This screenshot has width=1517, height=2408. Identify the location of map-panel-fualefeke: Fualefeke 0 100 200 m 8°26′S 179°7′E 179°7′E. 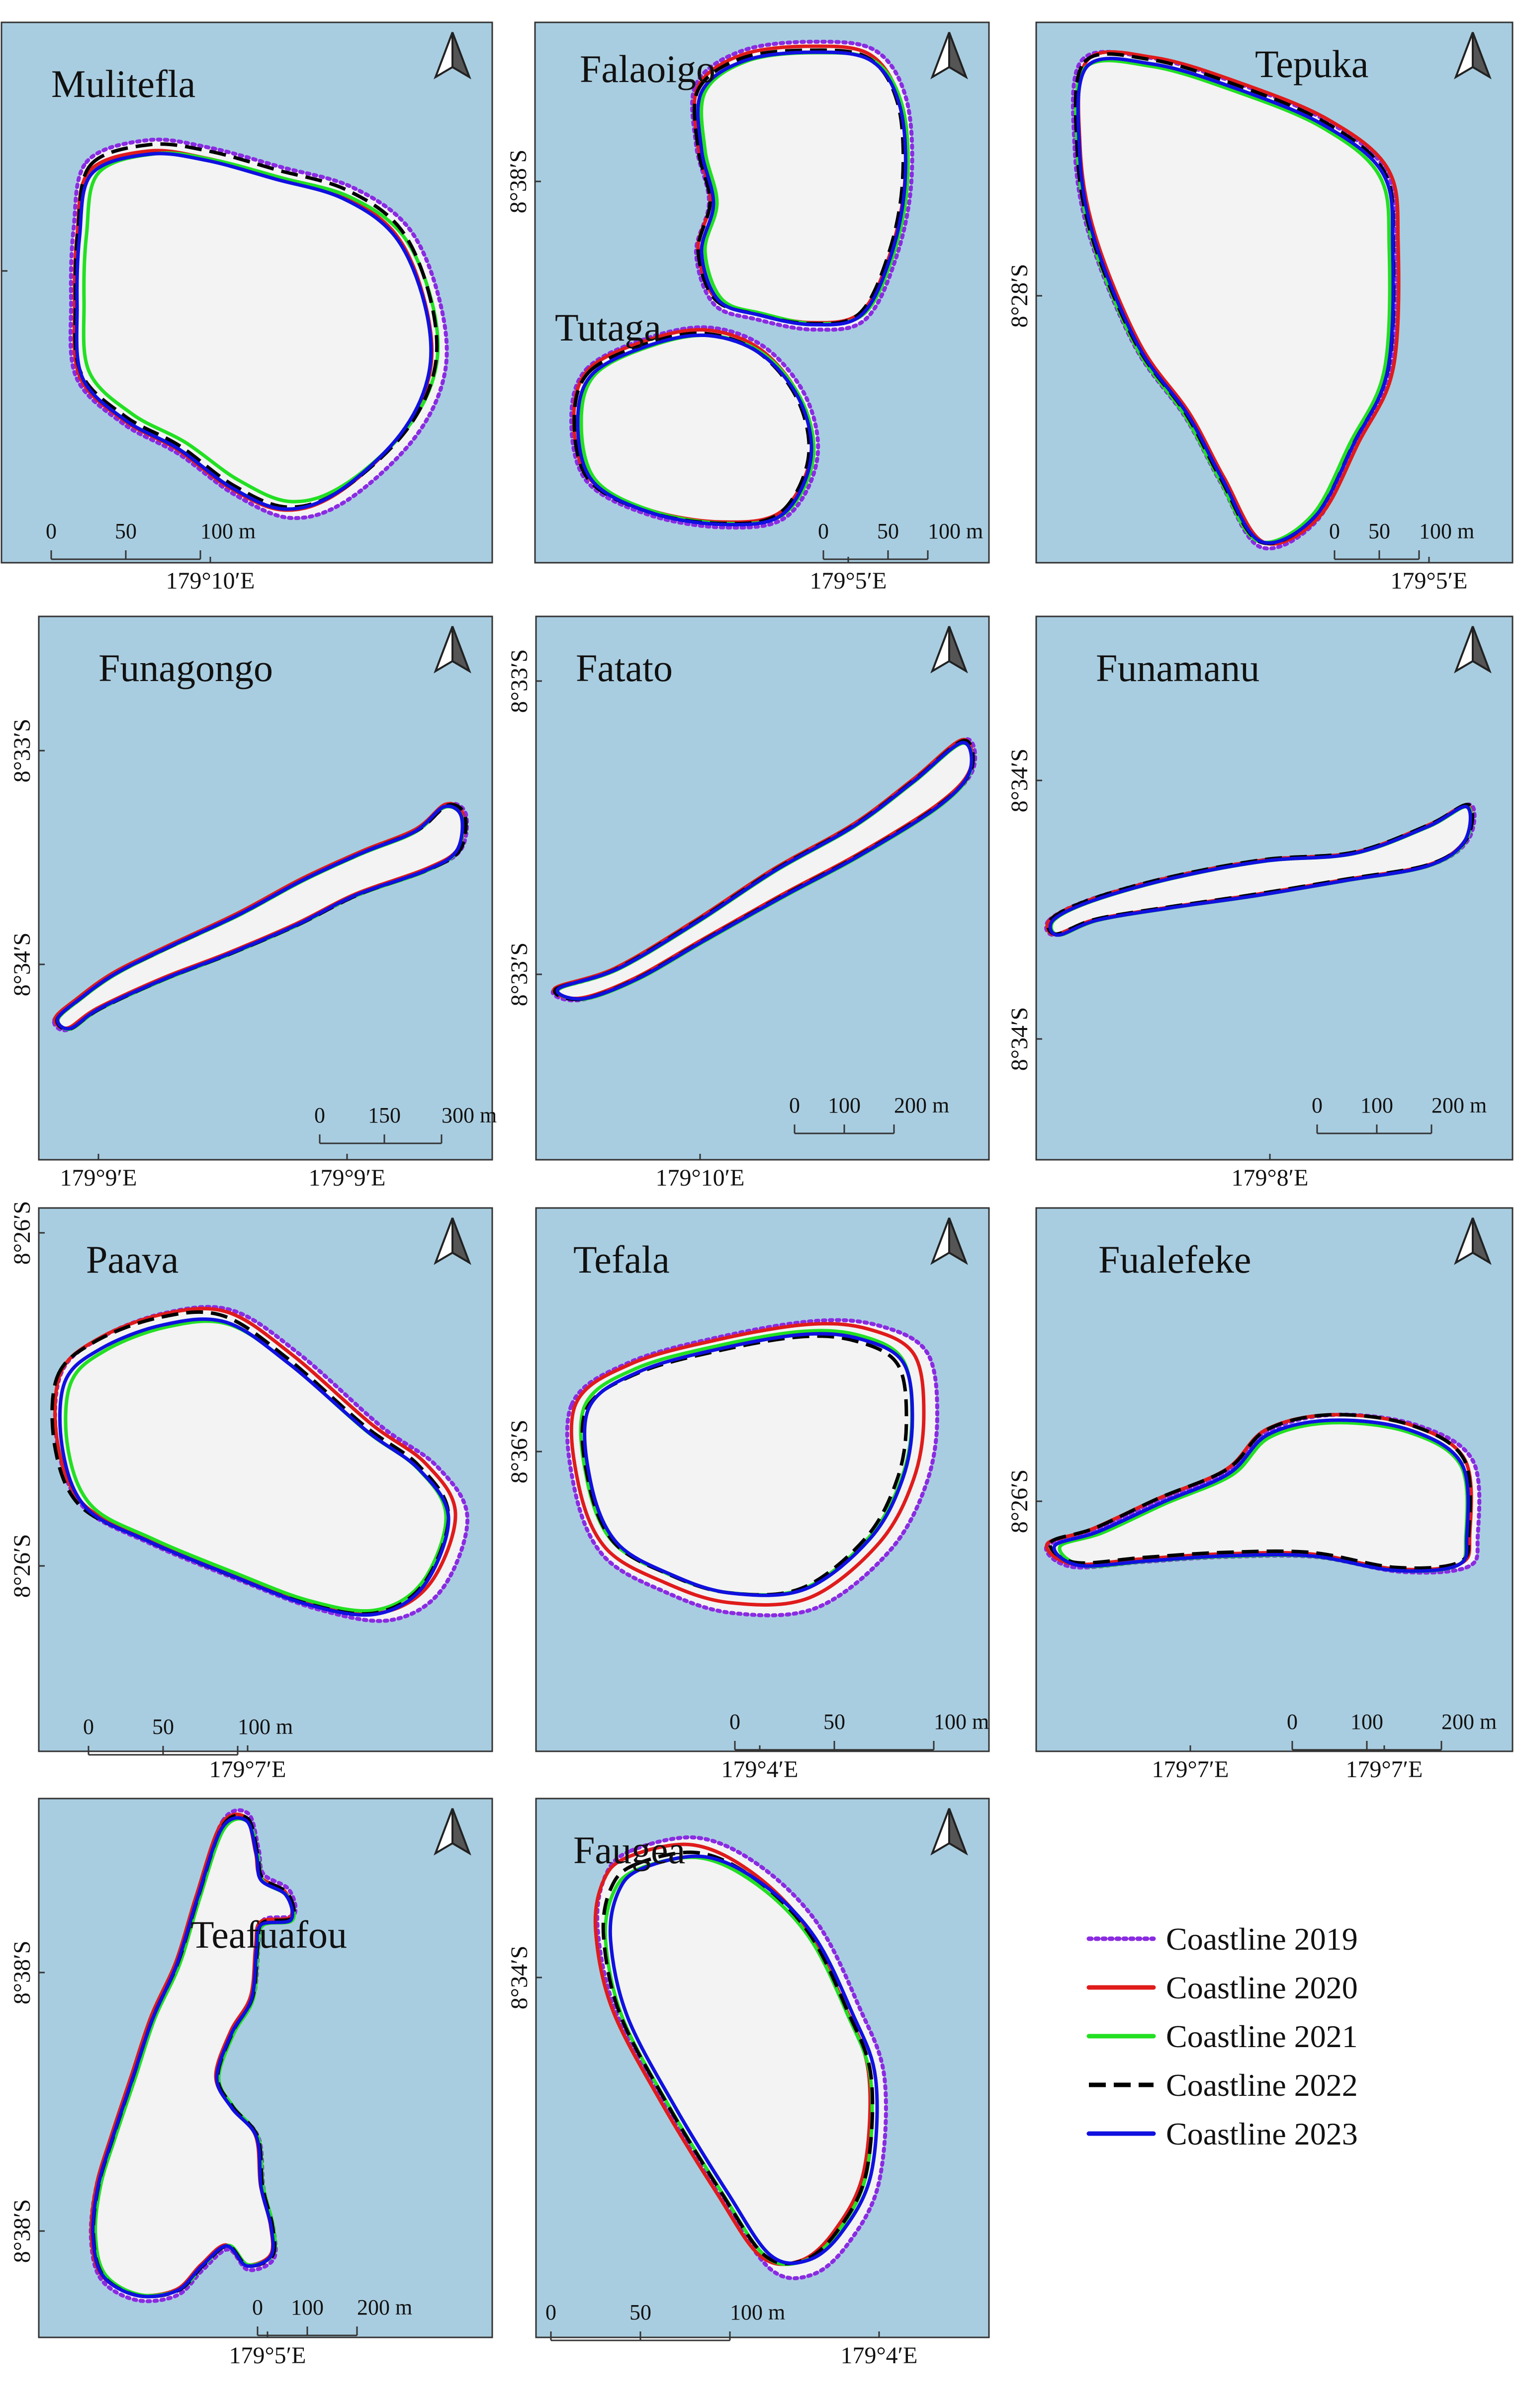
(1260, 1495).